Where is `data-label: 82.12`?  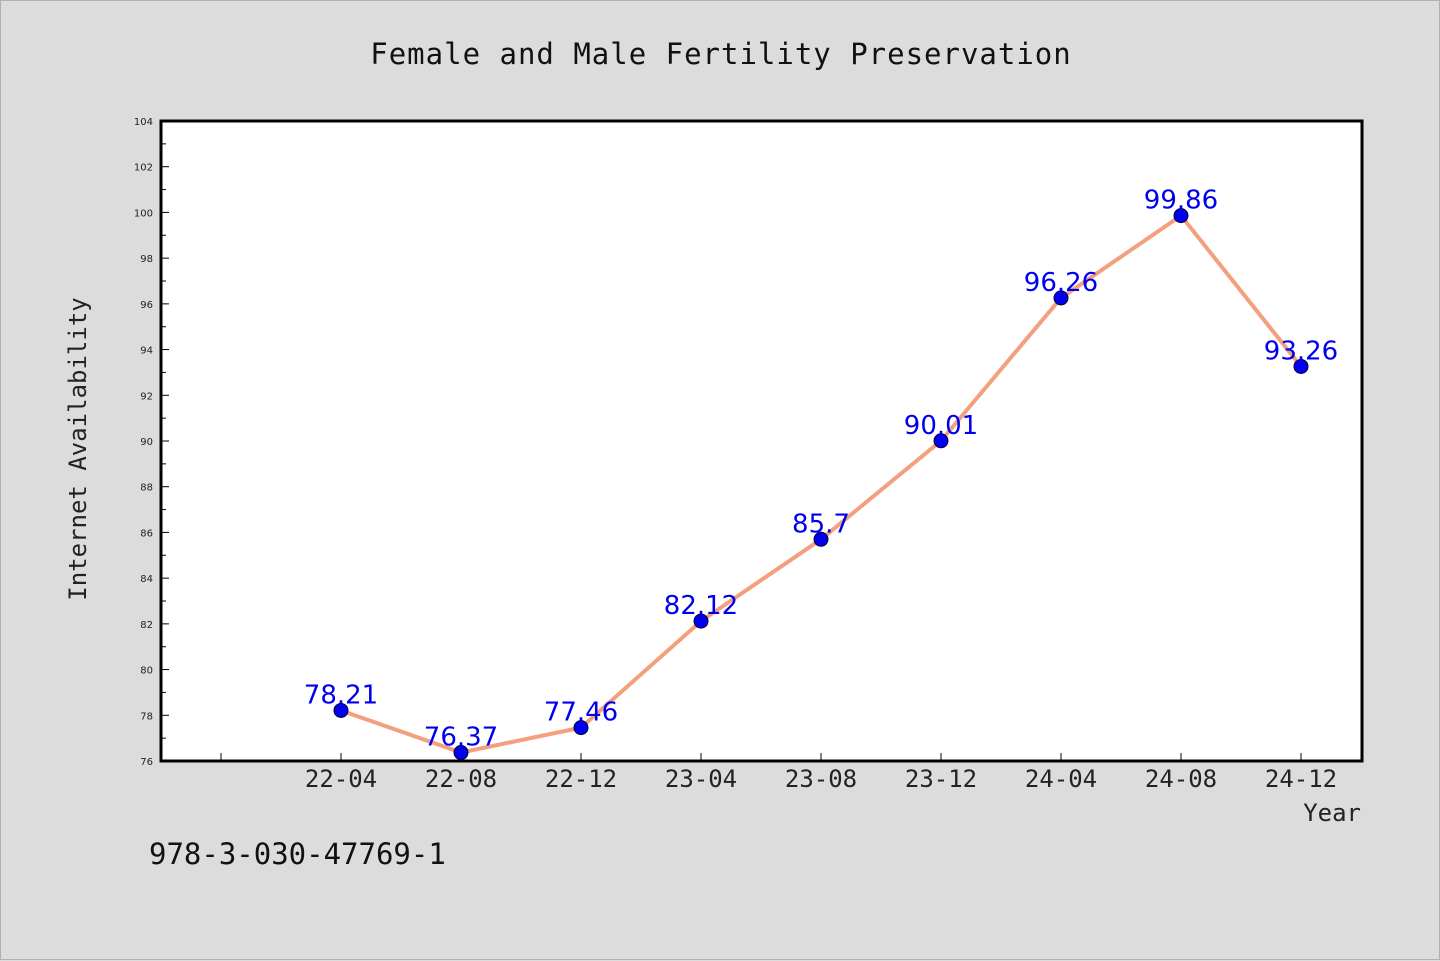 data-label: 82.12 is located at coordinates (701, 606).